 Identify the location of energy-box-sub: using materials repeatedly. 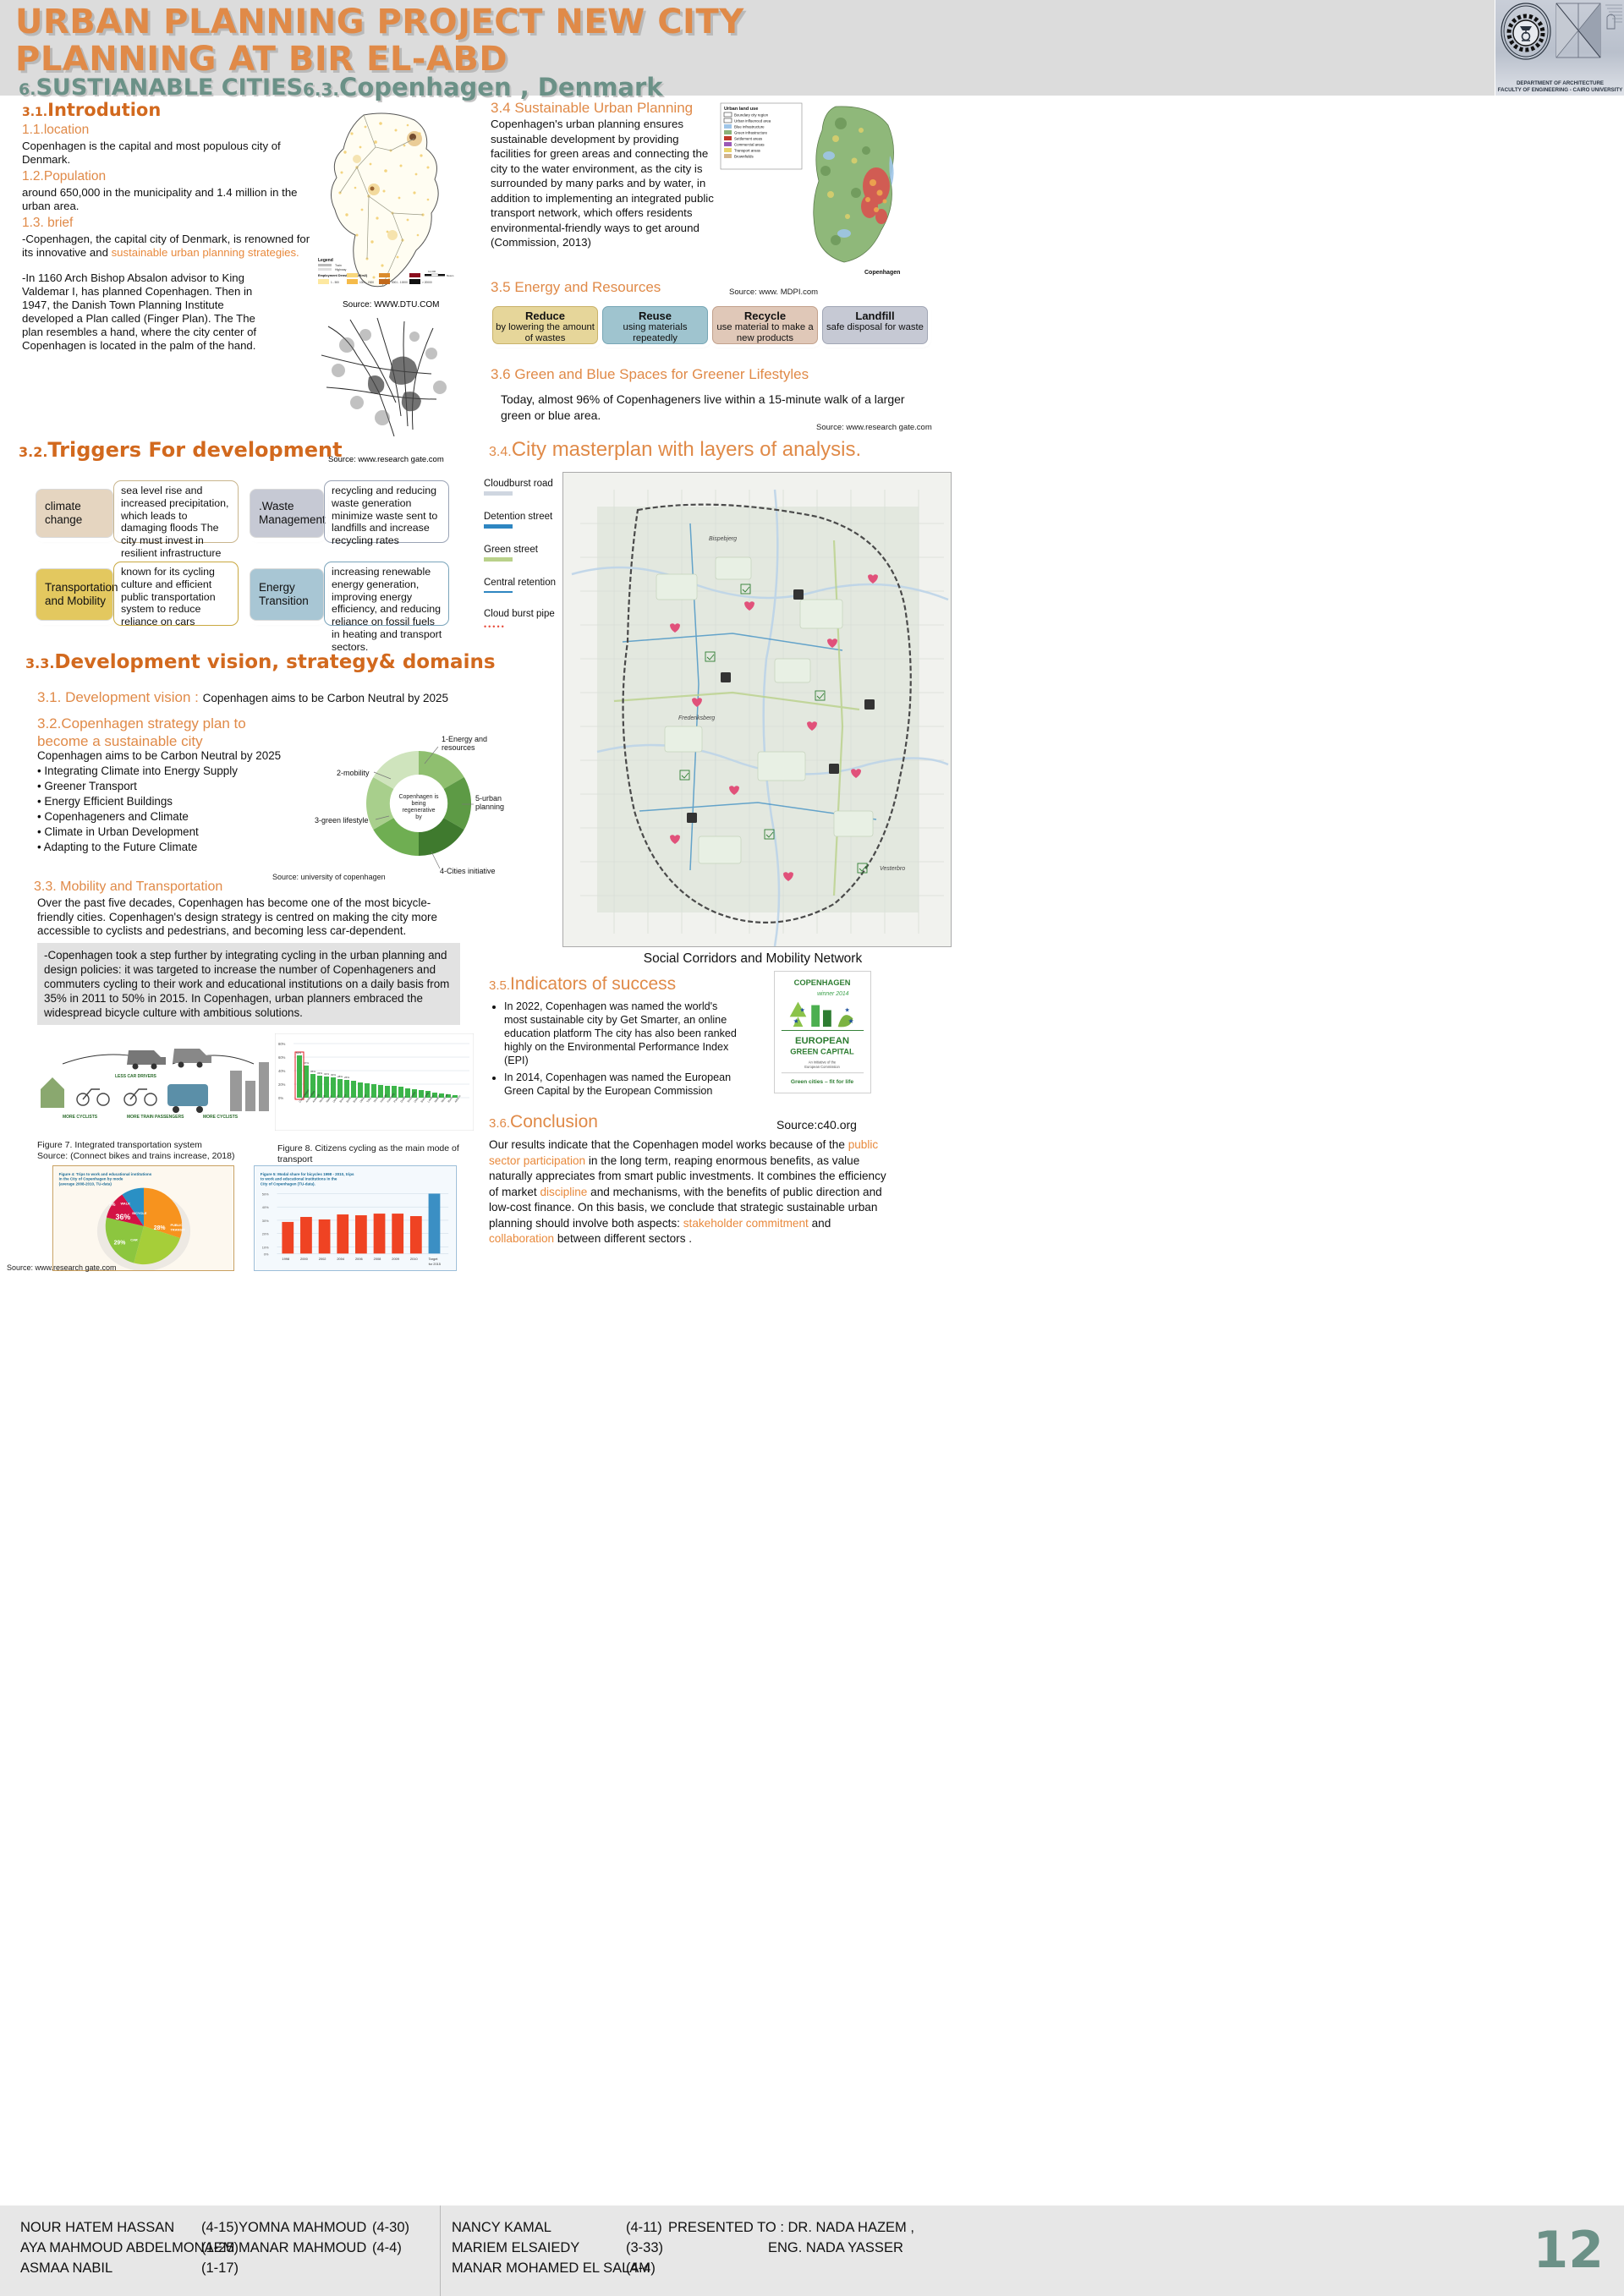
(656, 332).